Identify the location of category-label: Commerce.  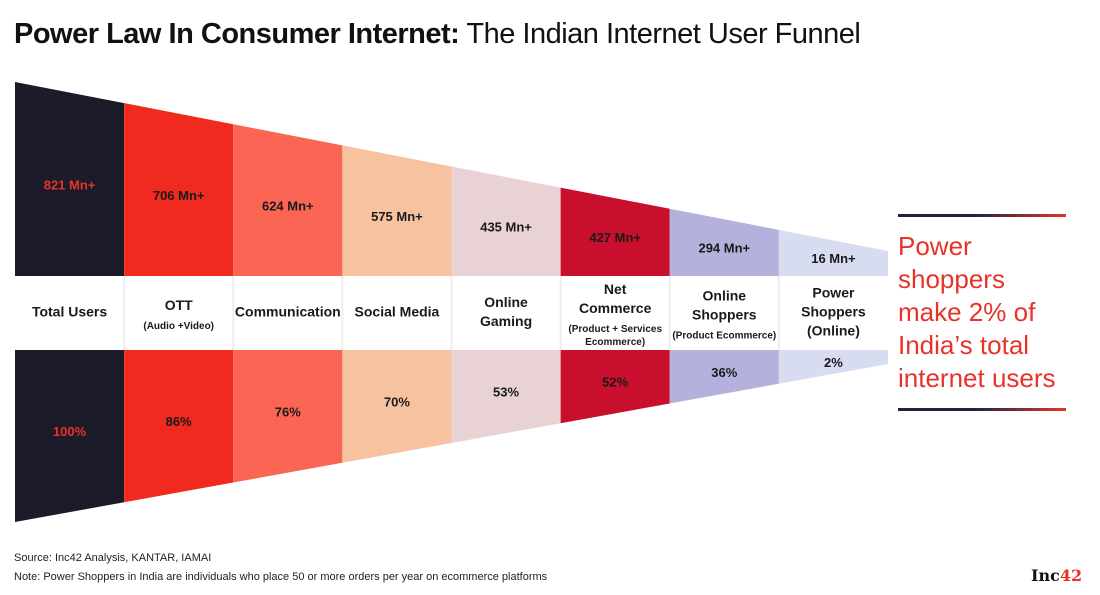
(615, 308).